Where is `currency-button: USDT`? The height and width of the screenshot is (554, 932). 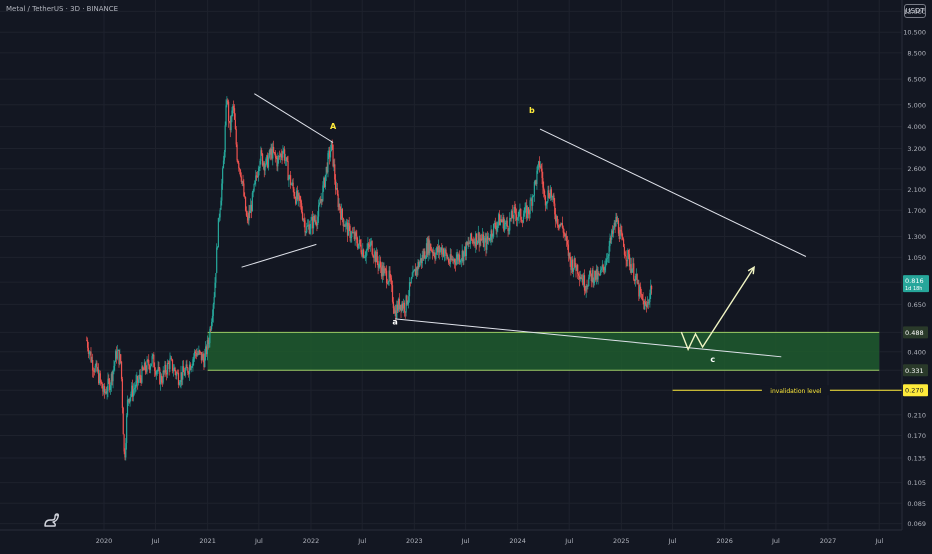 currency-button: USDT is located at coordinates (915, 11).